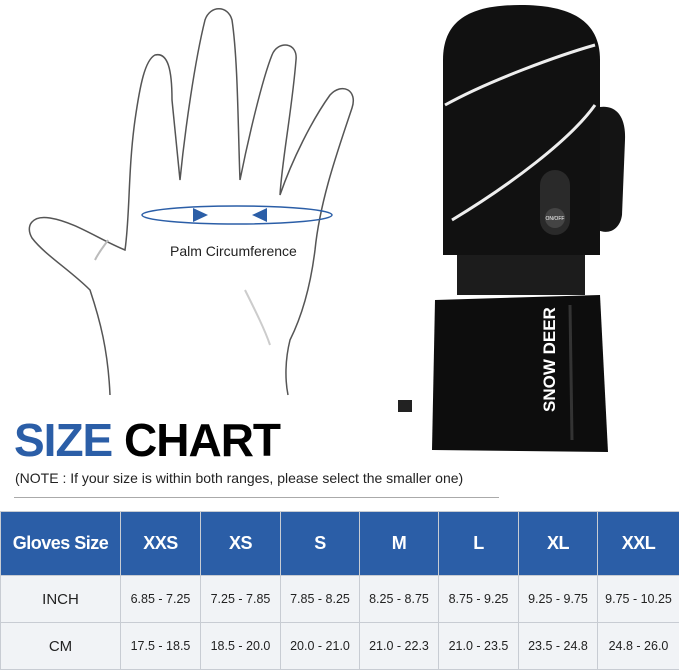  Describe the element at coordinates (61, 599) in the screenshot. I see `row-label: INCH` at that location.